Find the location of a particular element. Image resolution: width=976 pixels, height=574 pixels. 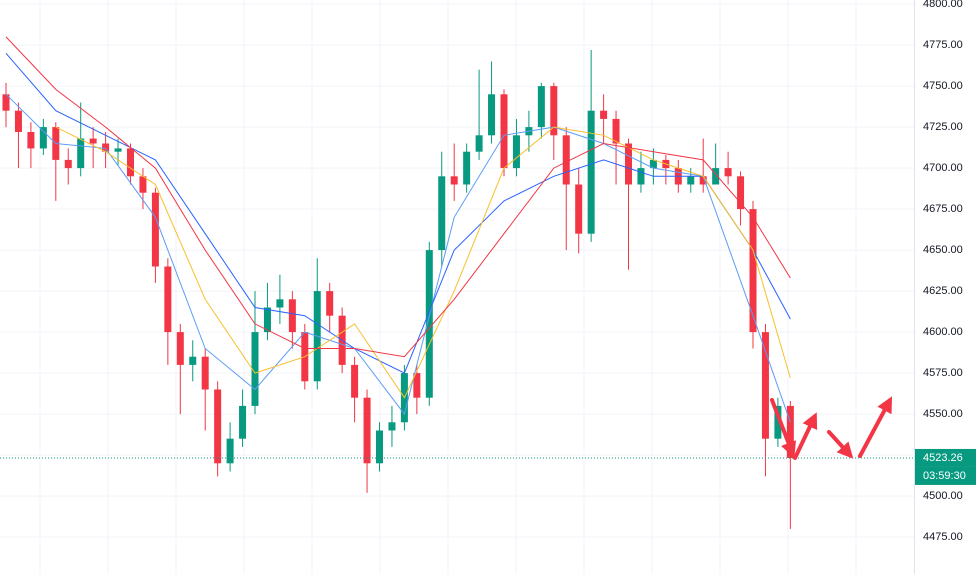

y-tick-label: 4675.00 is located at coordinates (943, 209).